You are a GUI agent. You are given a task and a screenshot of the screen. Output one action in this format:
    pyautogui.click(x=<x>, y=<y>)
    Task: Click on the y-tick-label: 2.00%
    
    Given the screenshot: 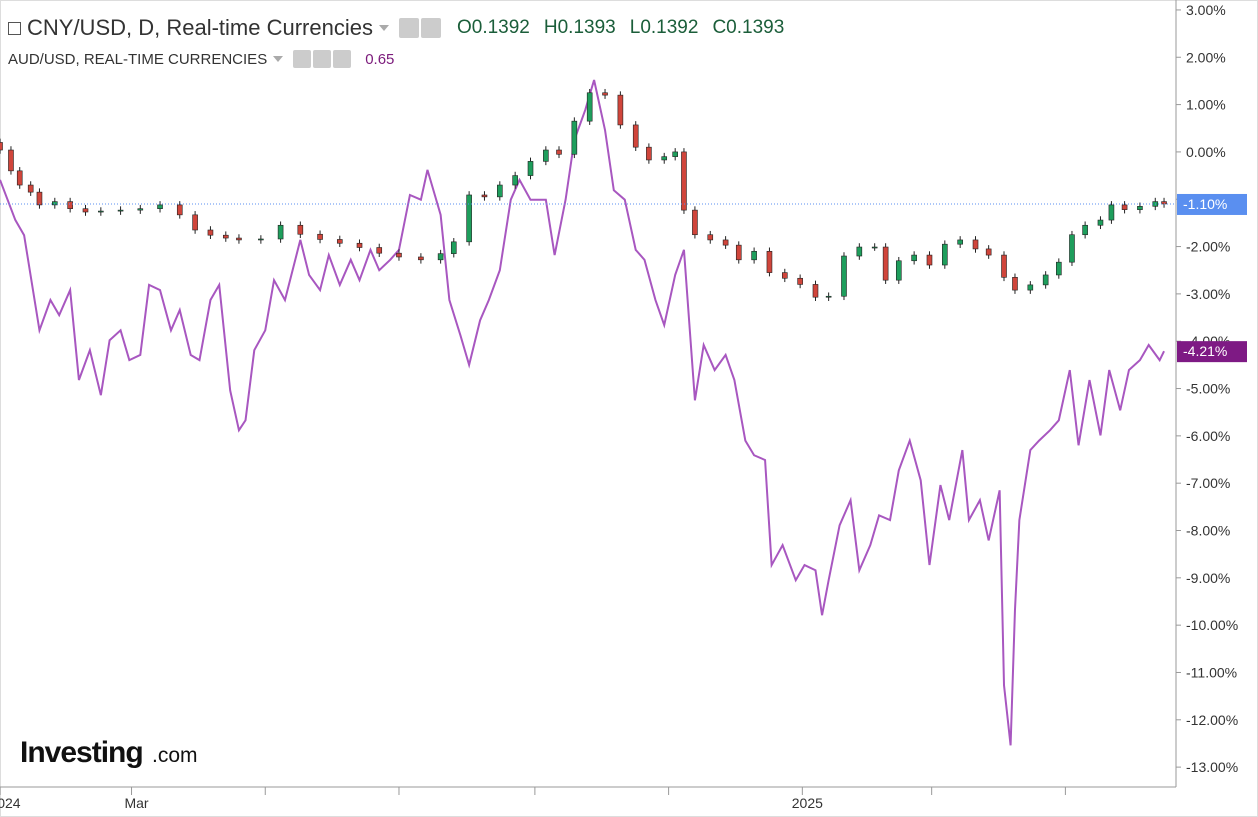 What is the action you would take?
    pyautogui.click(x=1206, y=57)
    